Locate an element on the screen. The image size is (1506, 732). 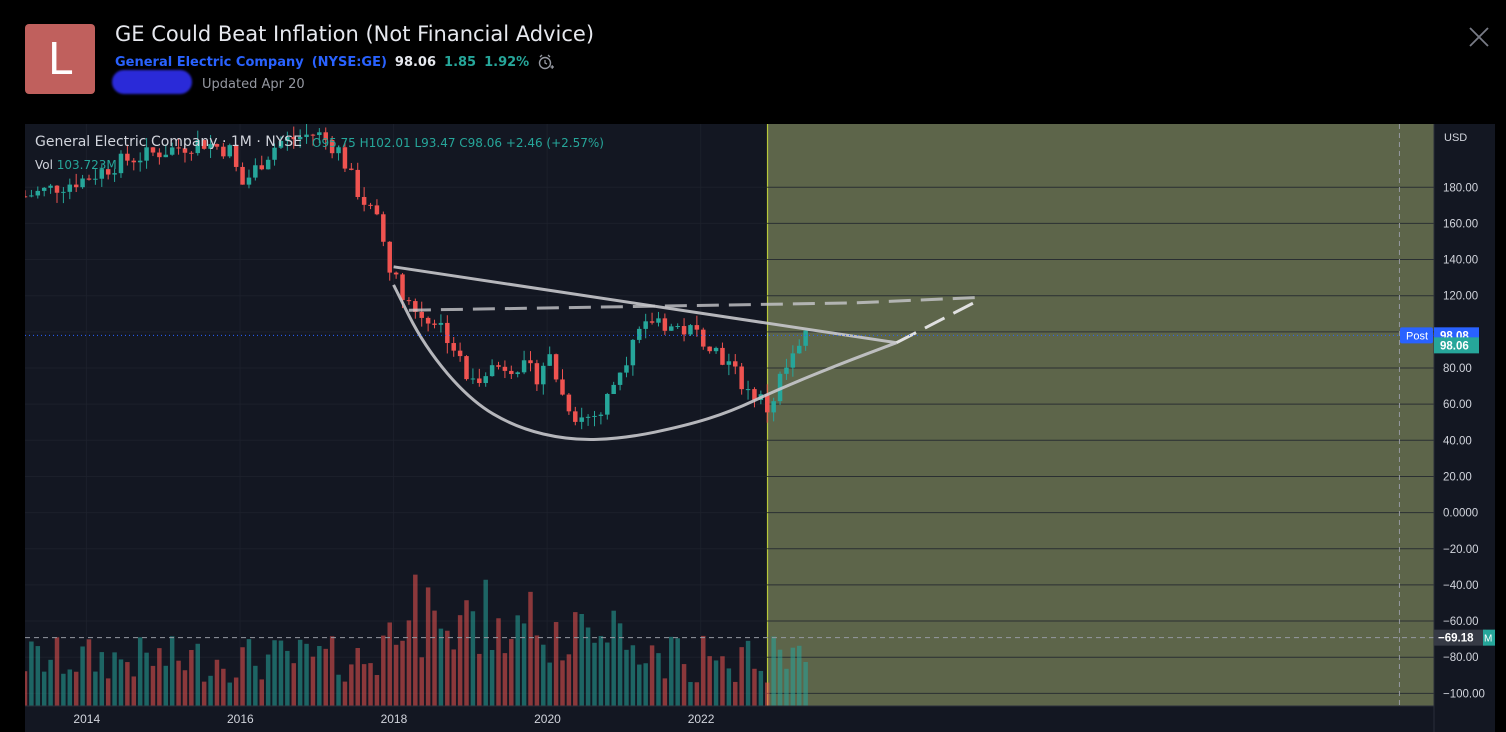
alarm-clock-icon is located at coordinates (546, 62).